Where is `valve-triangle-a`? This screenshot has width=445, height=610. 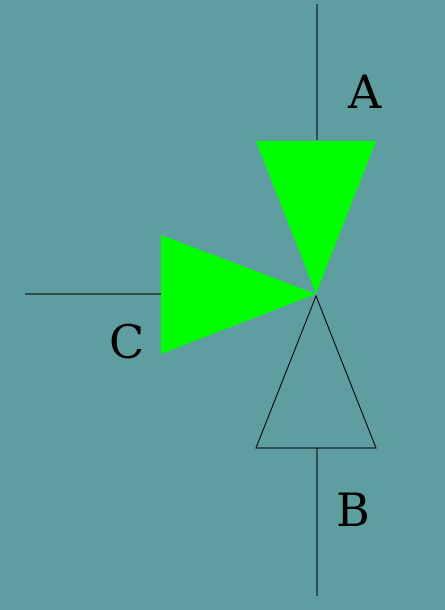
valve-triangle-a is located at coordinates (316, 217).